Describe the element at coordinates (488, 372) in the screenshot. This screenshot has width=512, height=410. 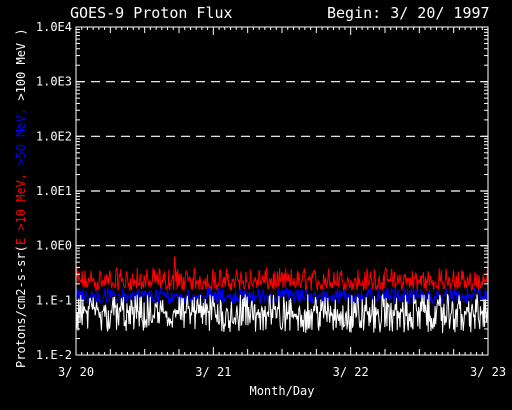
I see `x-tick-label: 3/ 23` at that location.